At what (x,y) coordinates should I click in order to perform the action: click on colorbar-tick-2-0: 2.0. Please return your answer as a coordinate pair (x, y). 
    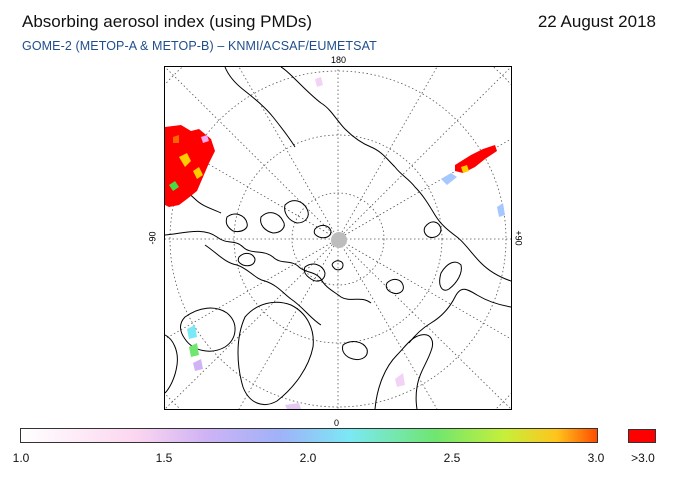
    Looking at the image, I should click on (308, 458).